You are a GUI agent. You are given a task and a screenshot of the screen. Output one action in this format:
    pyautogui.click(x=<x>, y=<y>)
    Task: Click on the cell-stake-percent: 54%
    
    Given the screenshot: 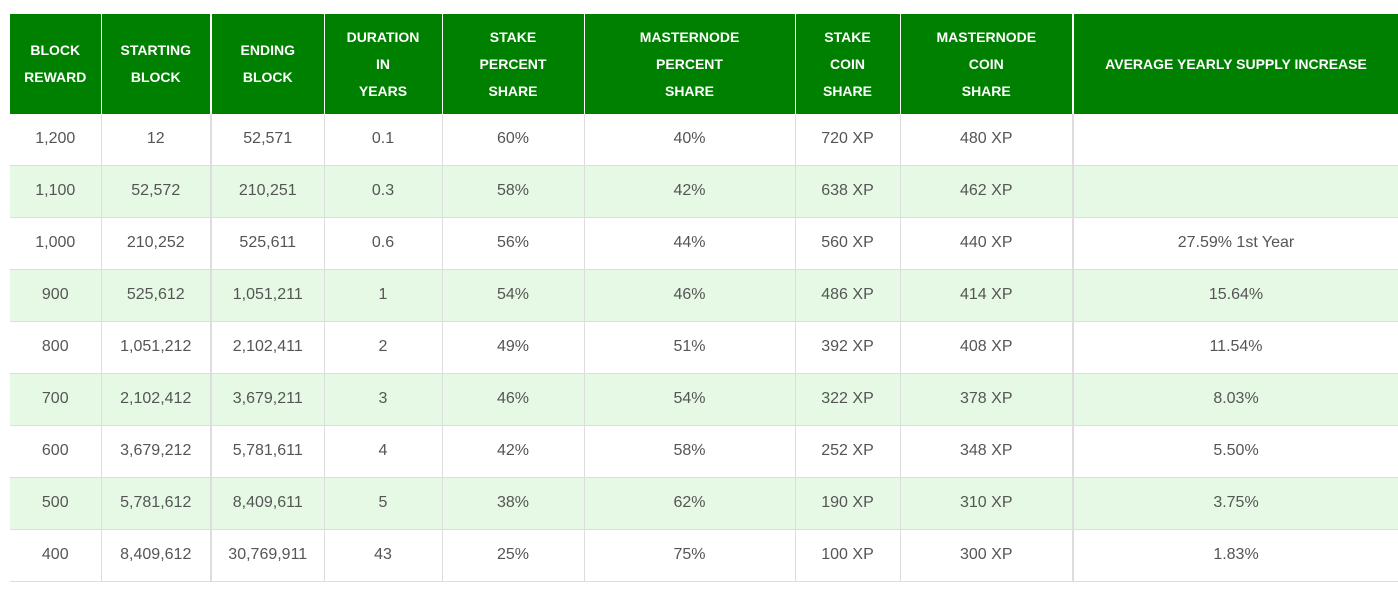 What is the action you would take?
    pyautogui.click(x=513, y=295)
    